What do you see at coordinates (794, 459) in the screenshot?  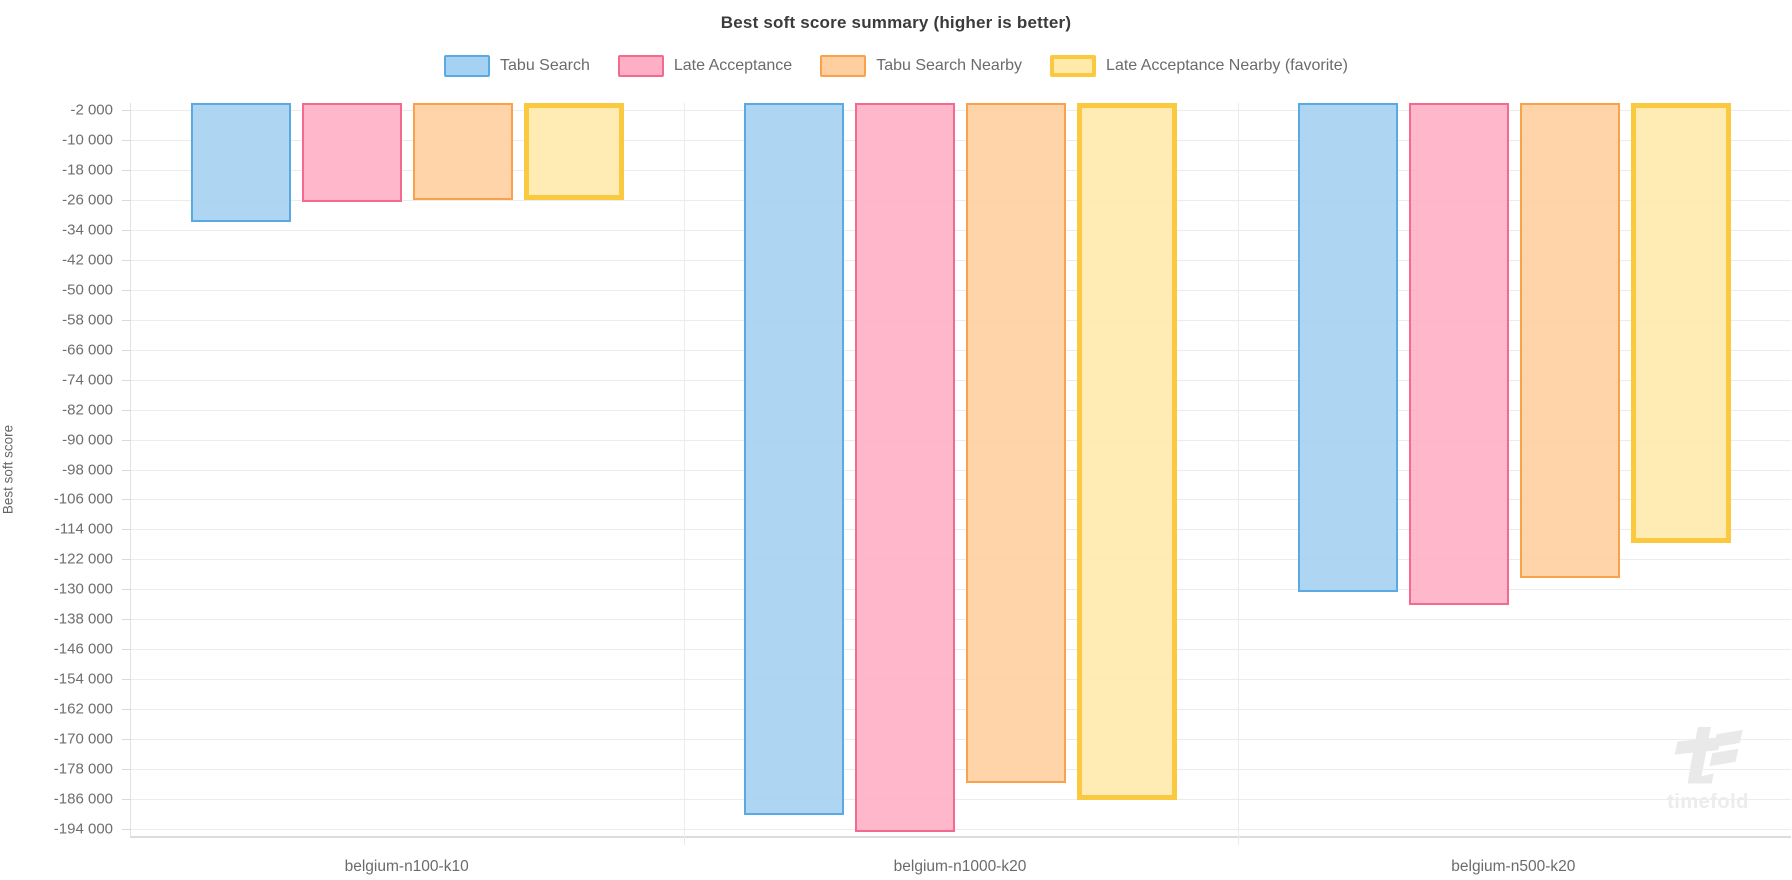 I see `bar-tabu-search-belgium-n1000-k20` at bounding box center [794, 459].